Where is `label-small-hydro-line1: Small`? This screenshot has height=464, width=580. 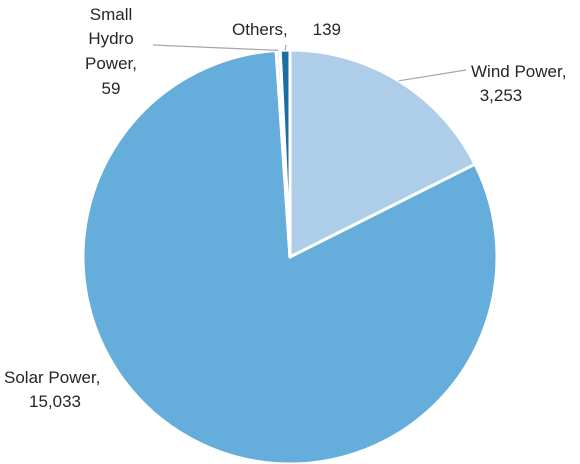
label-small-hydro-line1: Small is located at coordinates (111, 14).